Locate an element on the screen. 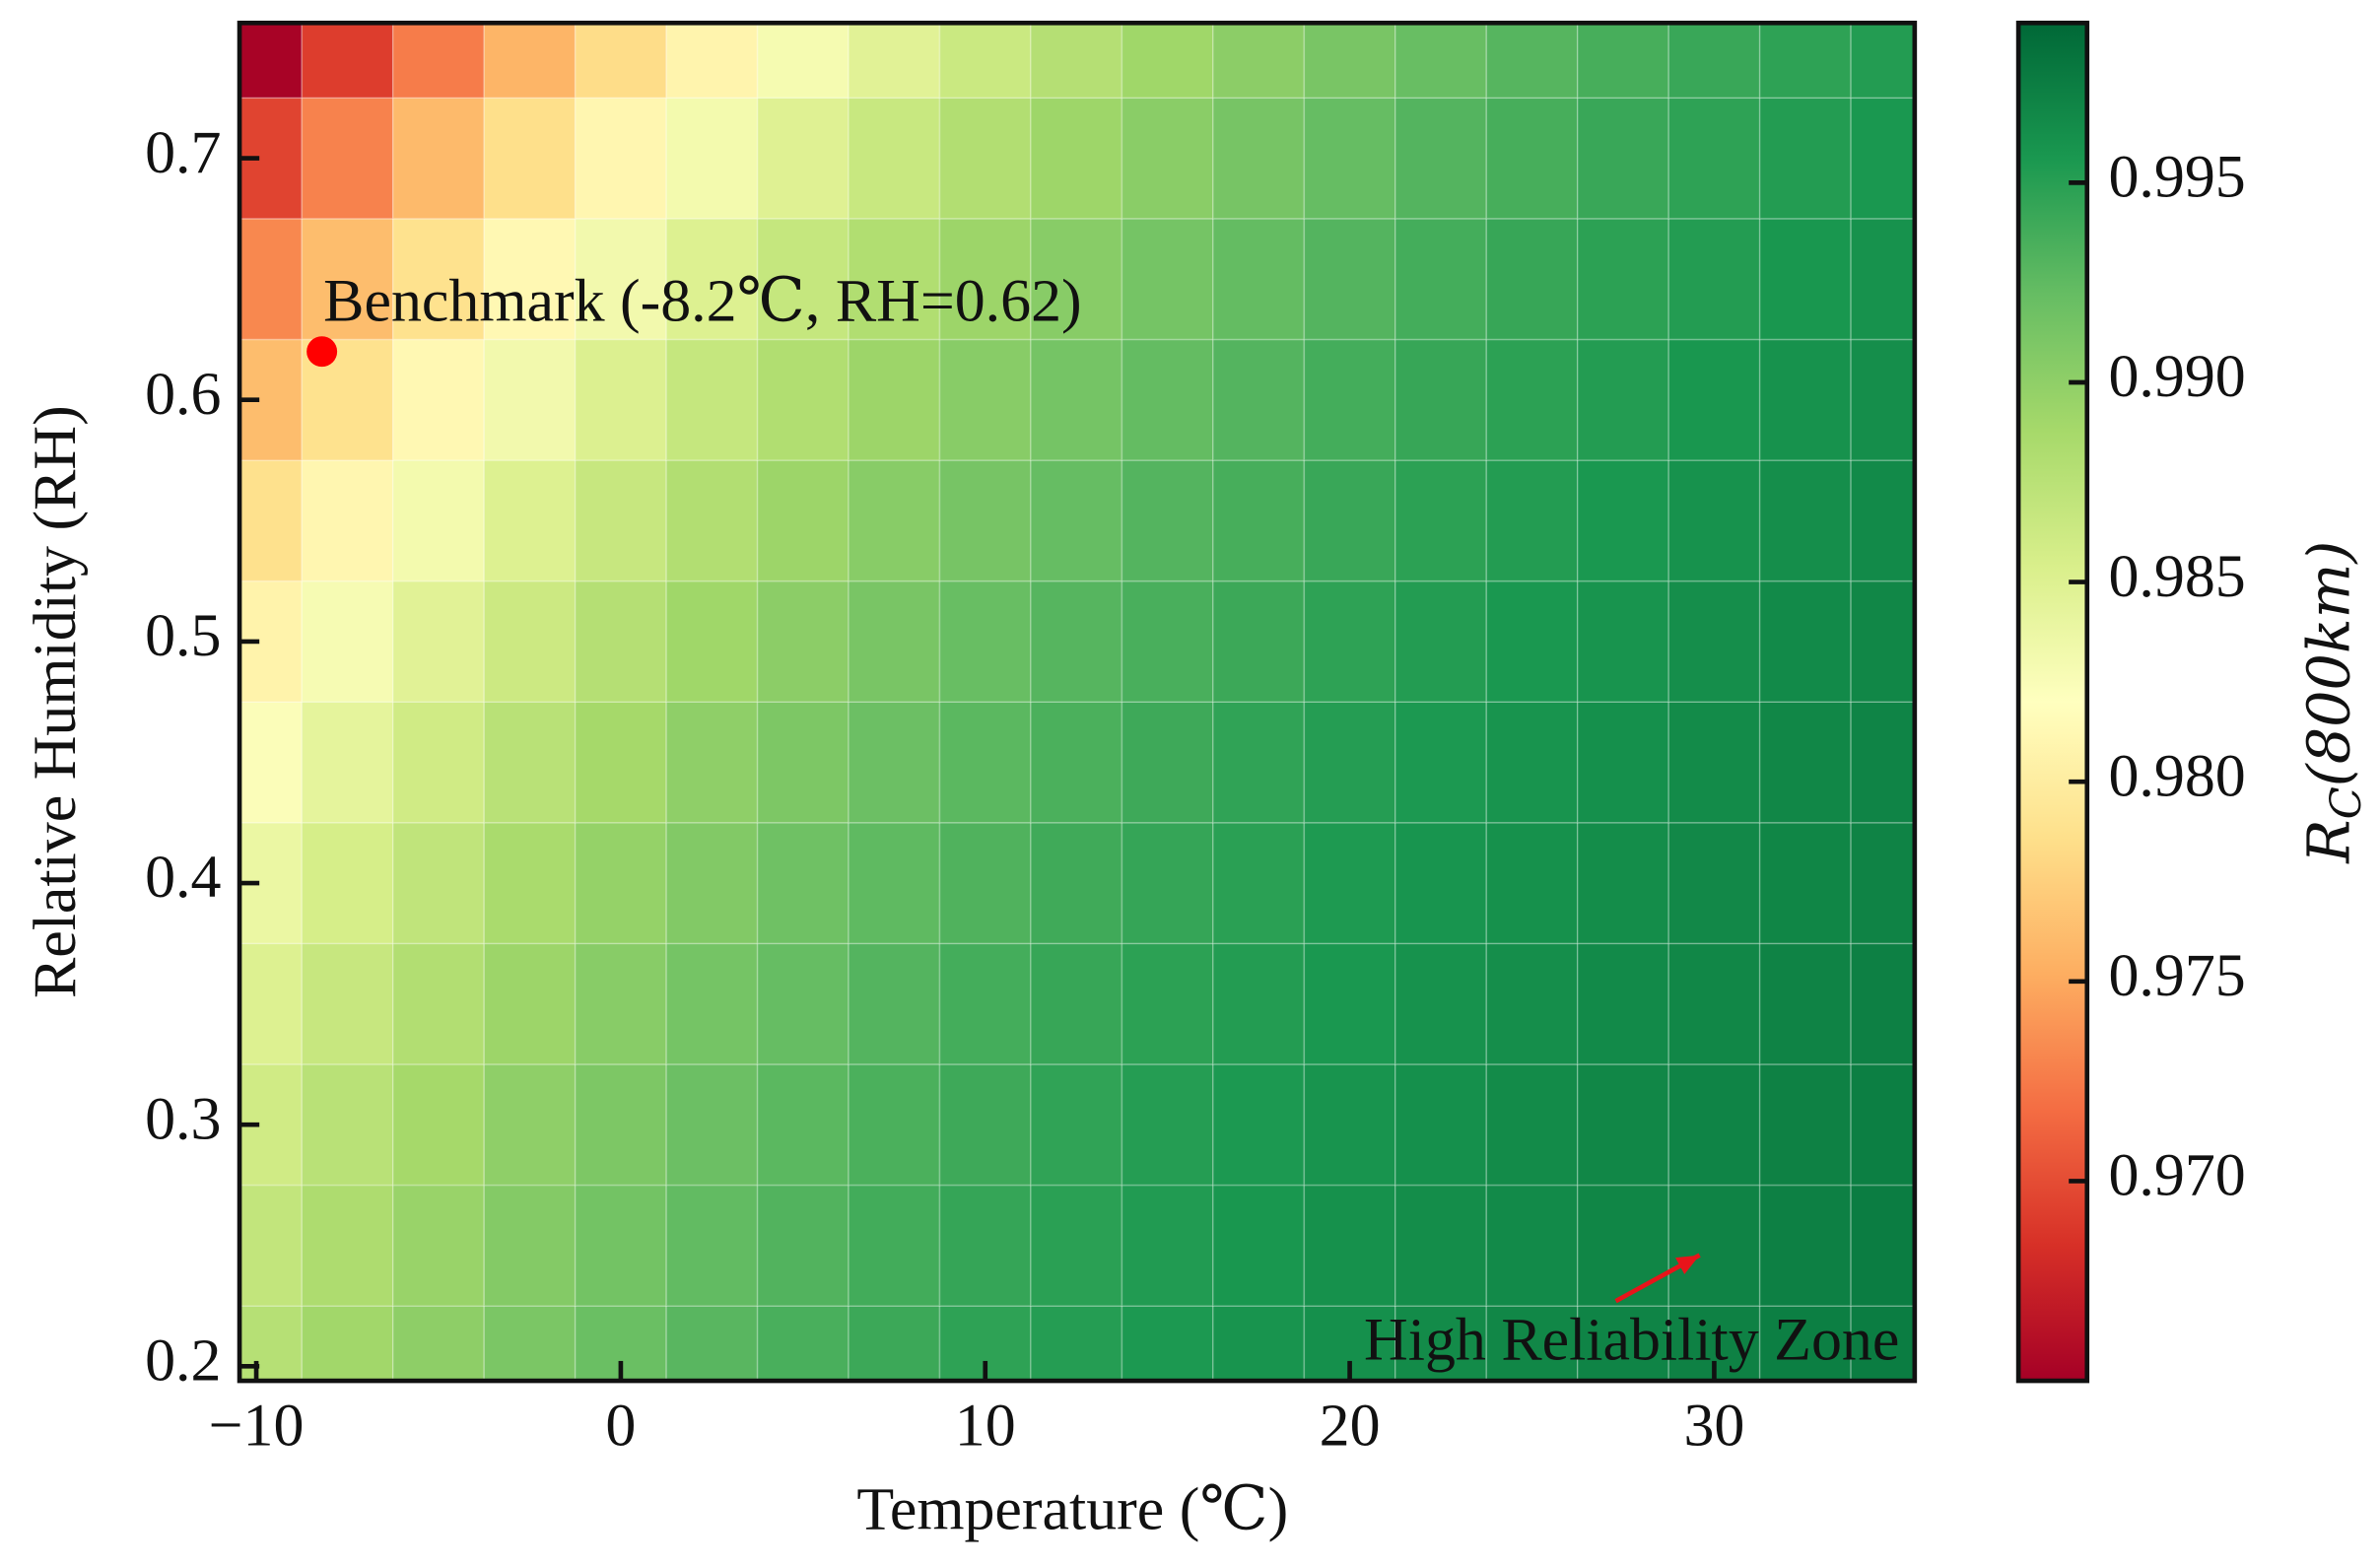 The width and height of the screenshot is (2380, 1567). colorbar-tick-label: 0.970 is located at coordinates (2176, 1175).